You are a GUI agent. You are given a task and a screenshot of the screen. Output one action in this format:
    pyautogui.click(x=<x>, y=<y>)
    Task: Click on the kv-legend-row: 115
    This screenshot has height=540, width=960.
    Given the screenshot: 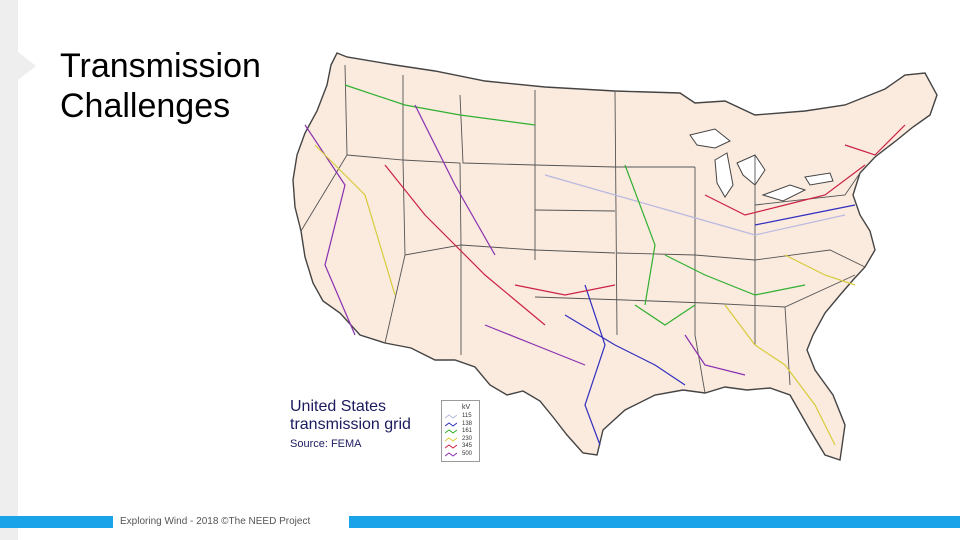 What is the action you would take?
    pyautogui.click(x=461, y=416)
    